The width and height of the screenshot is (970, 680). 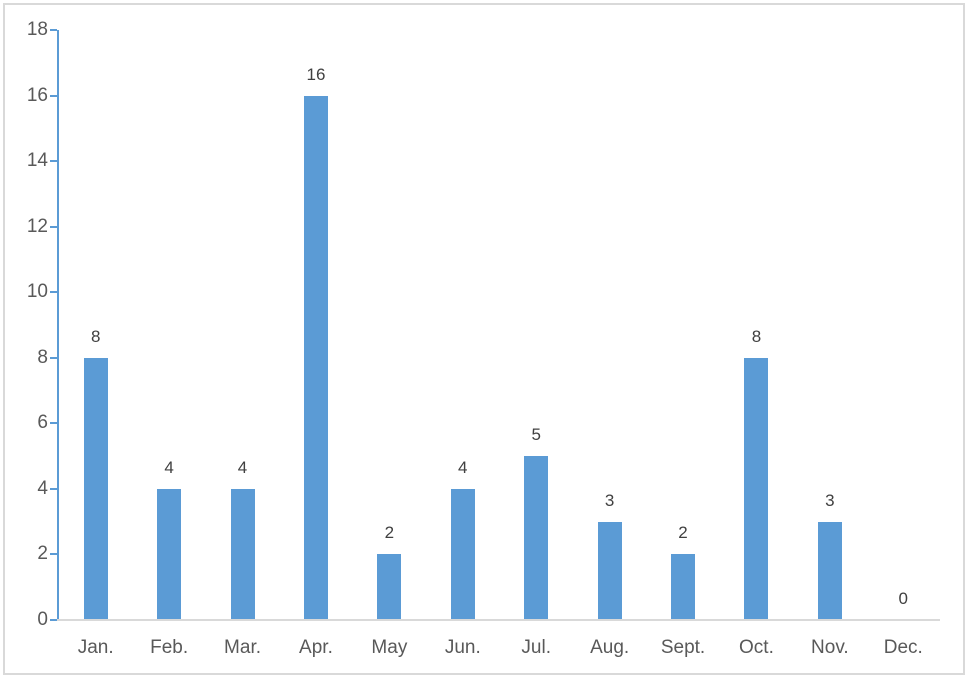 What do you see at coordinates (42, 554) in the screenshot?
I see `y-tick-label: 2` at bounding box center [42, 554].